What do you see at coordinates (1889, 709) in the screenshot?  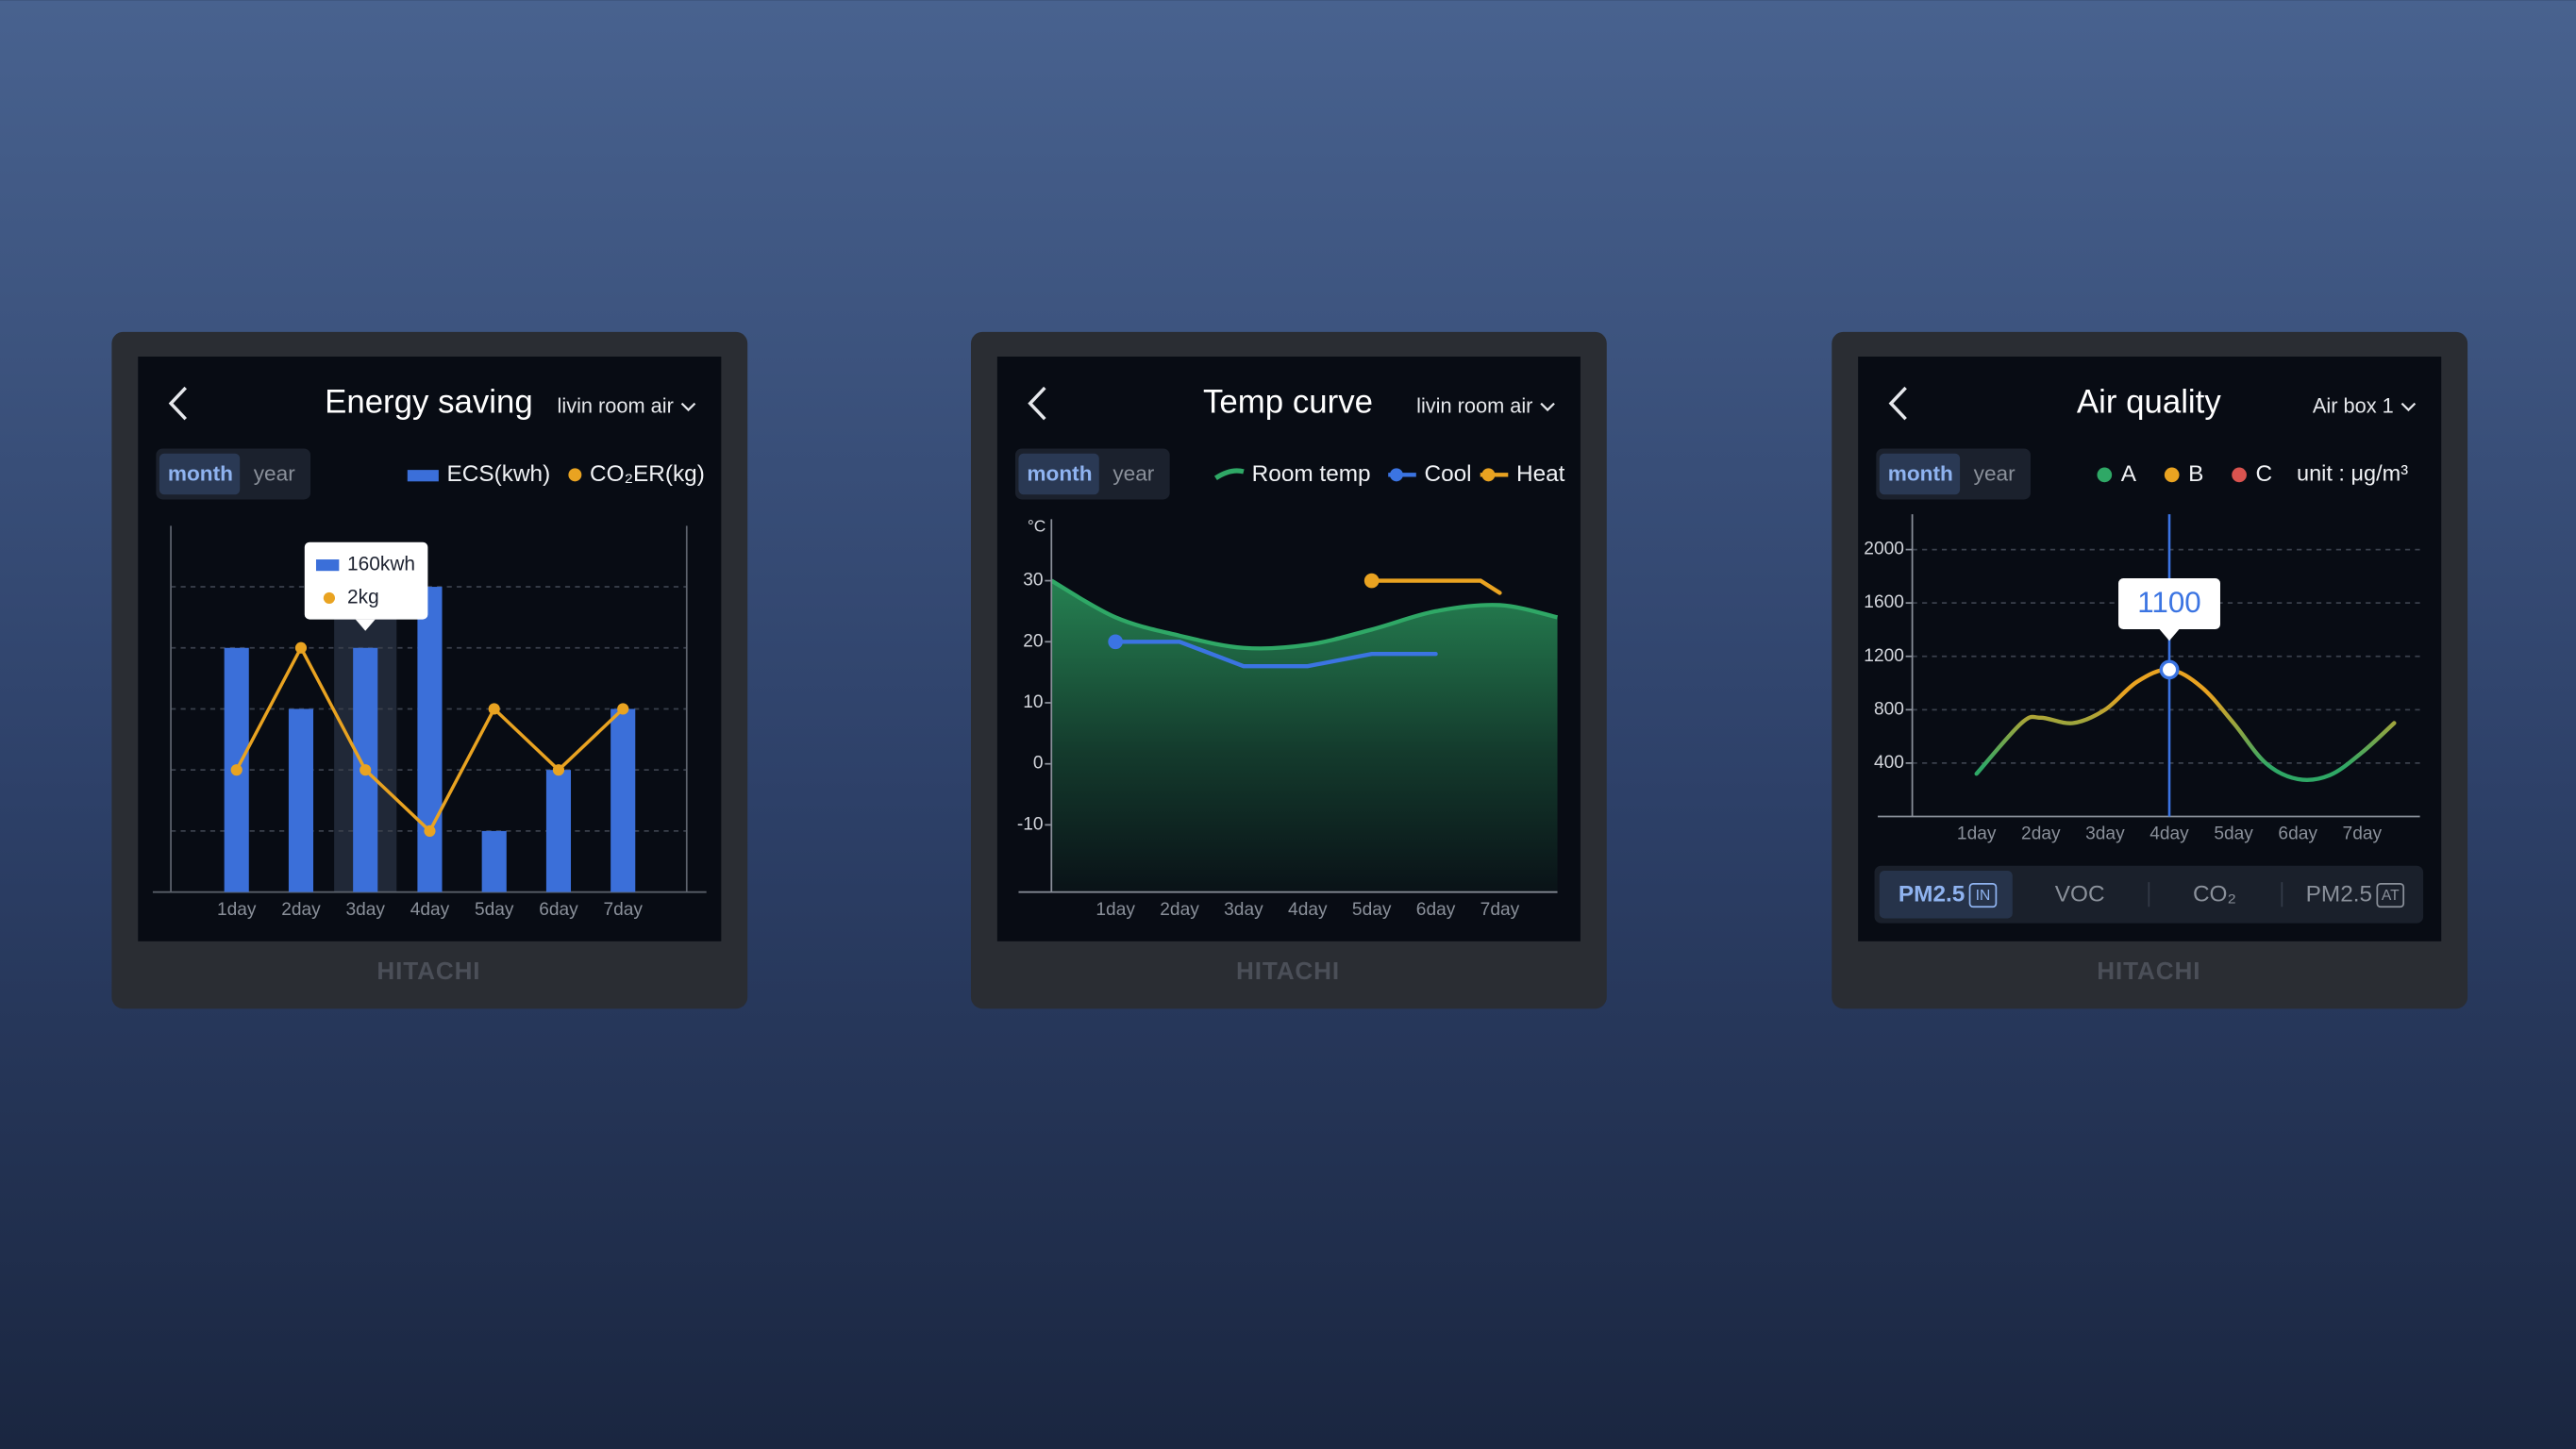 I see `y-tick-label: 800` at bounding box center [1889, 709].